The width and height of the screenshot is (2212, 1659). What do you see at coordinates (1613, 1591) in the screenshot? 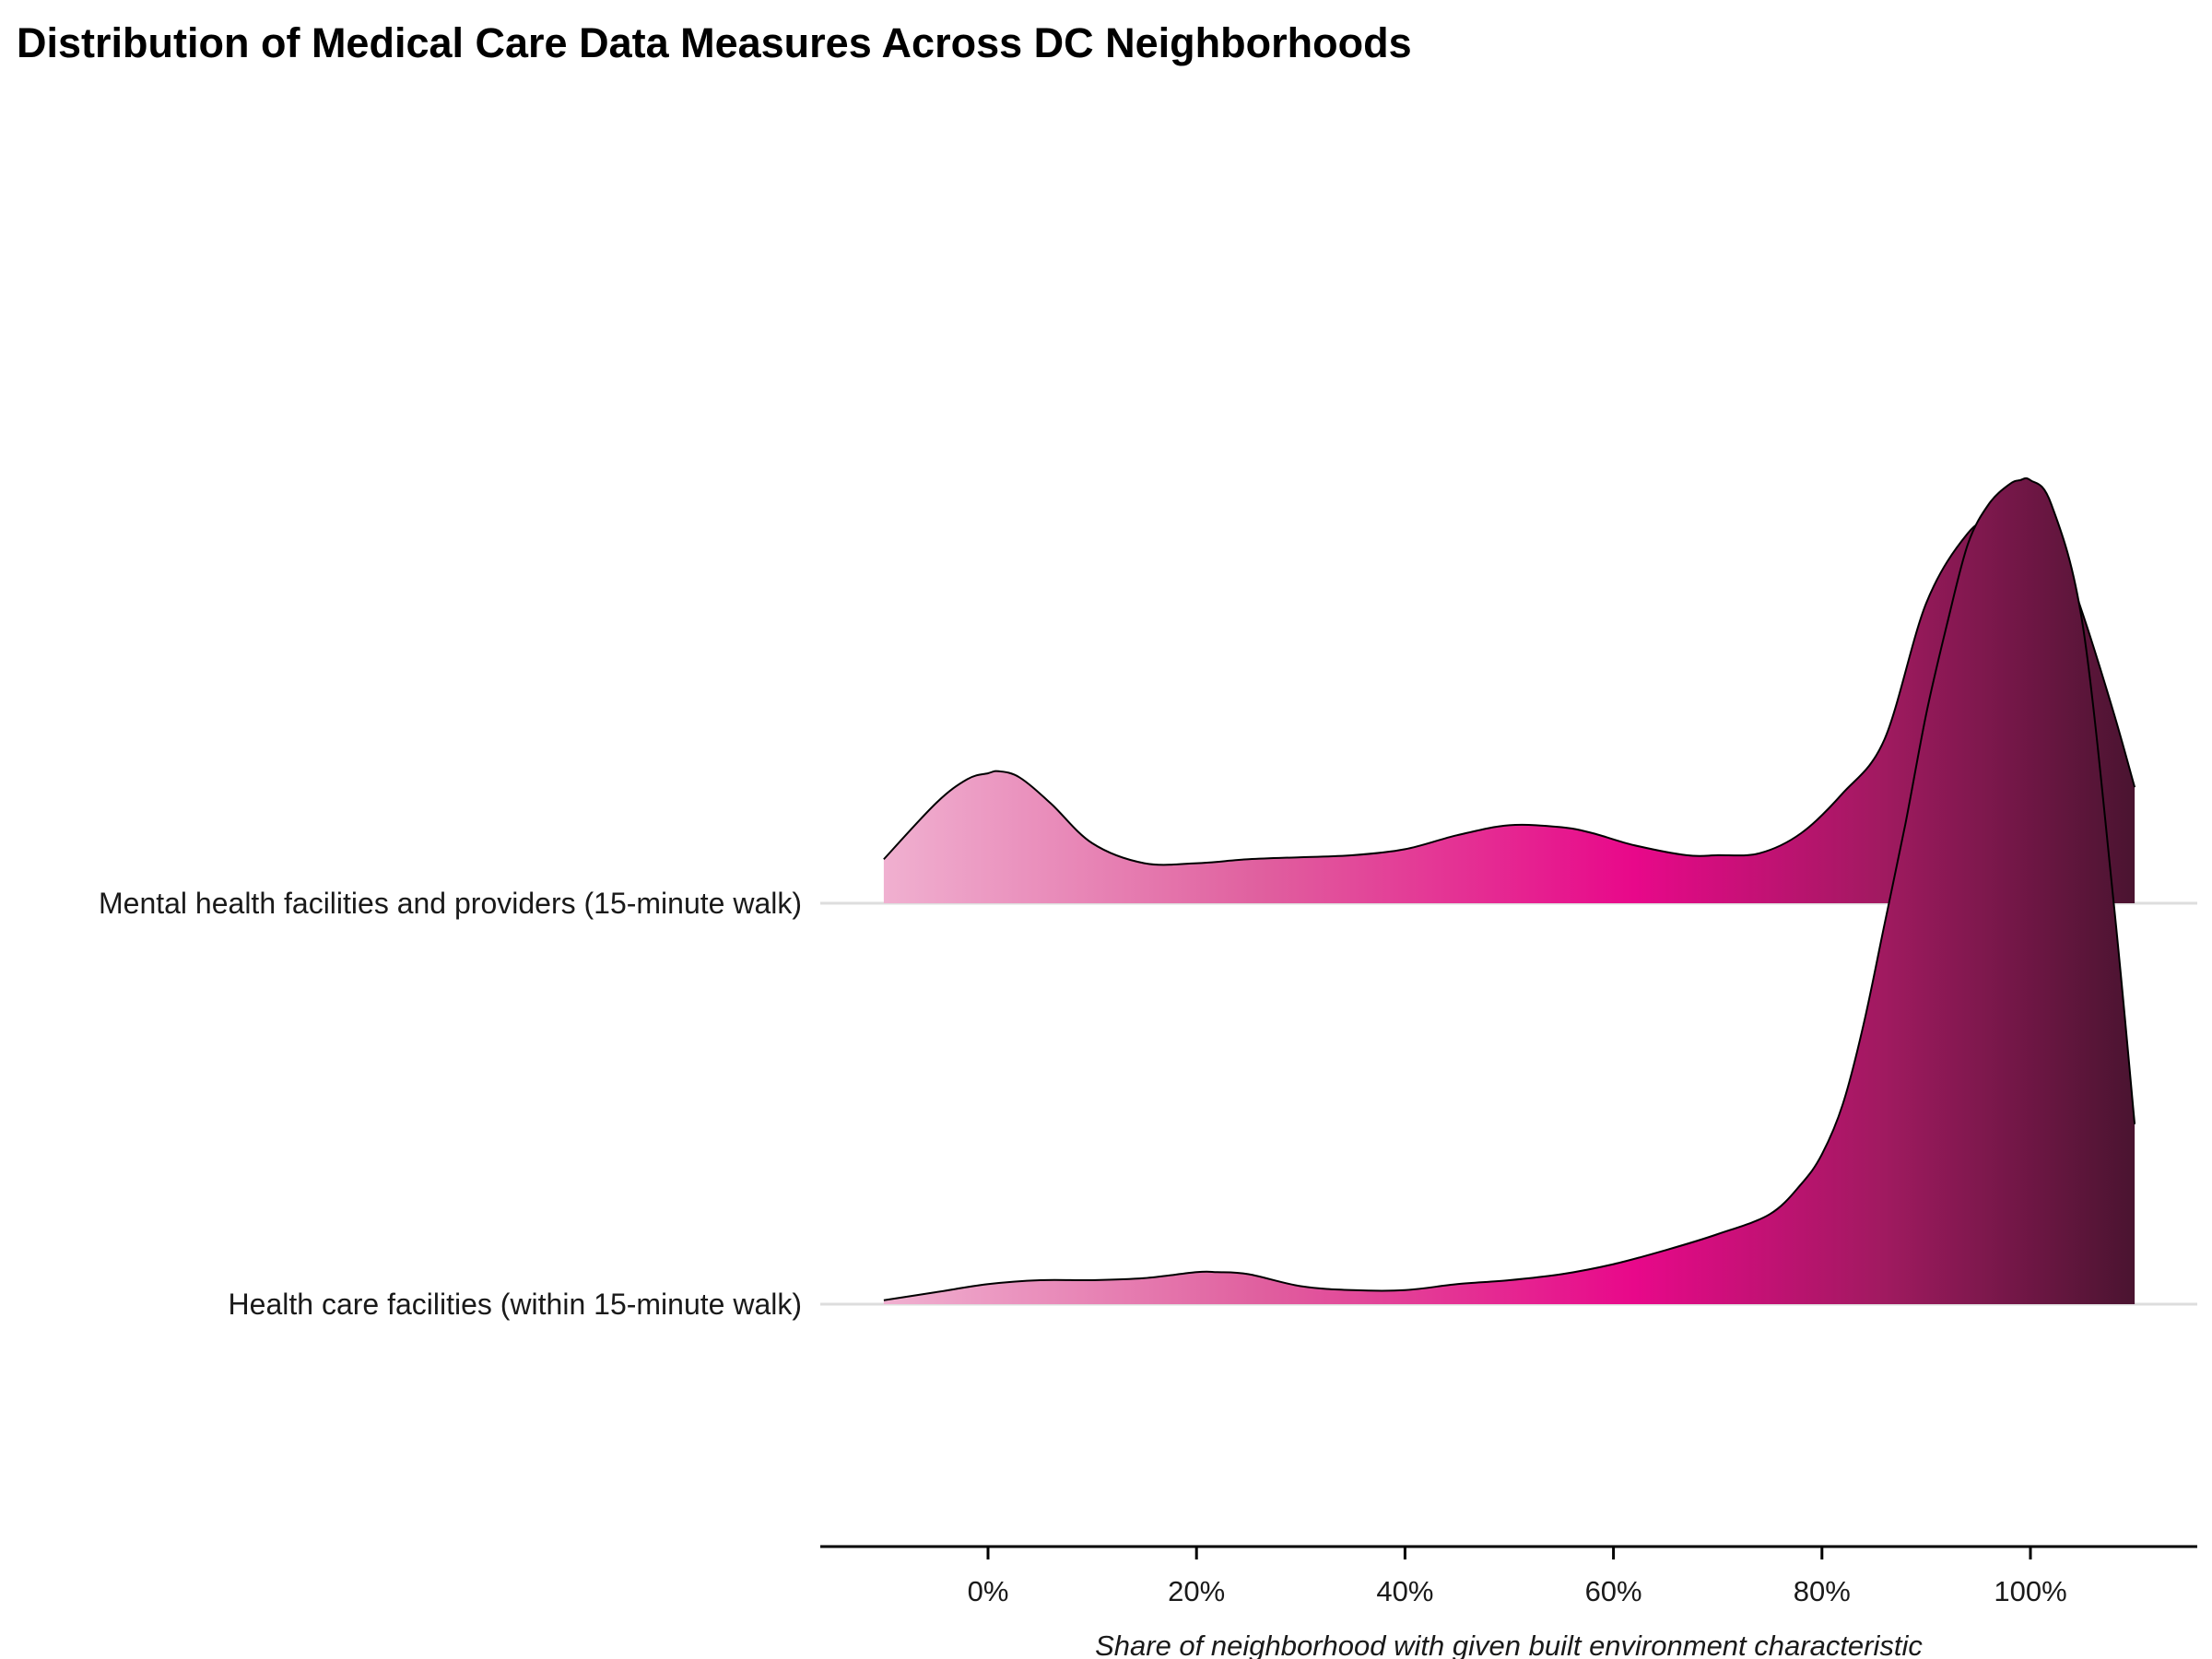
I see `x-tick-label: 60%` at bounding box center [1613, 1591].